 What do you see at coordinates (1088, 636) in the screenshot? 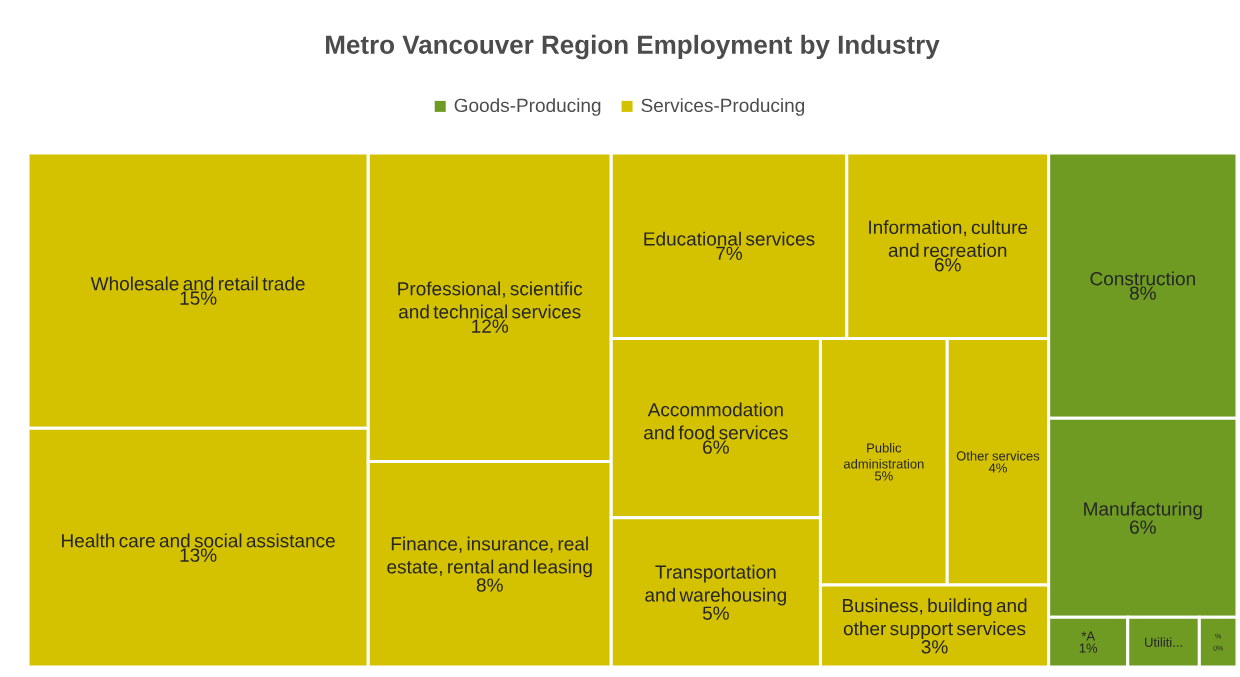
I see `category-label: *A` at bounding box center [1088, 636].